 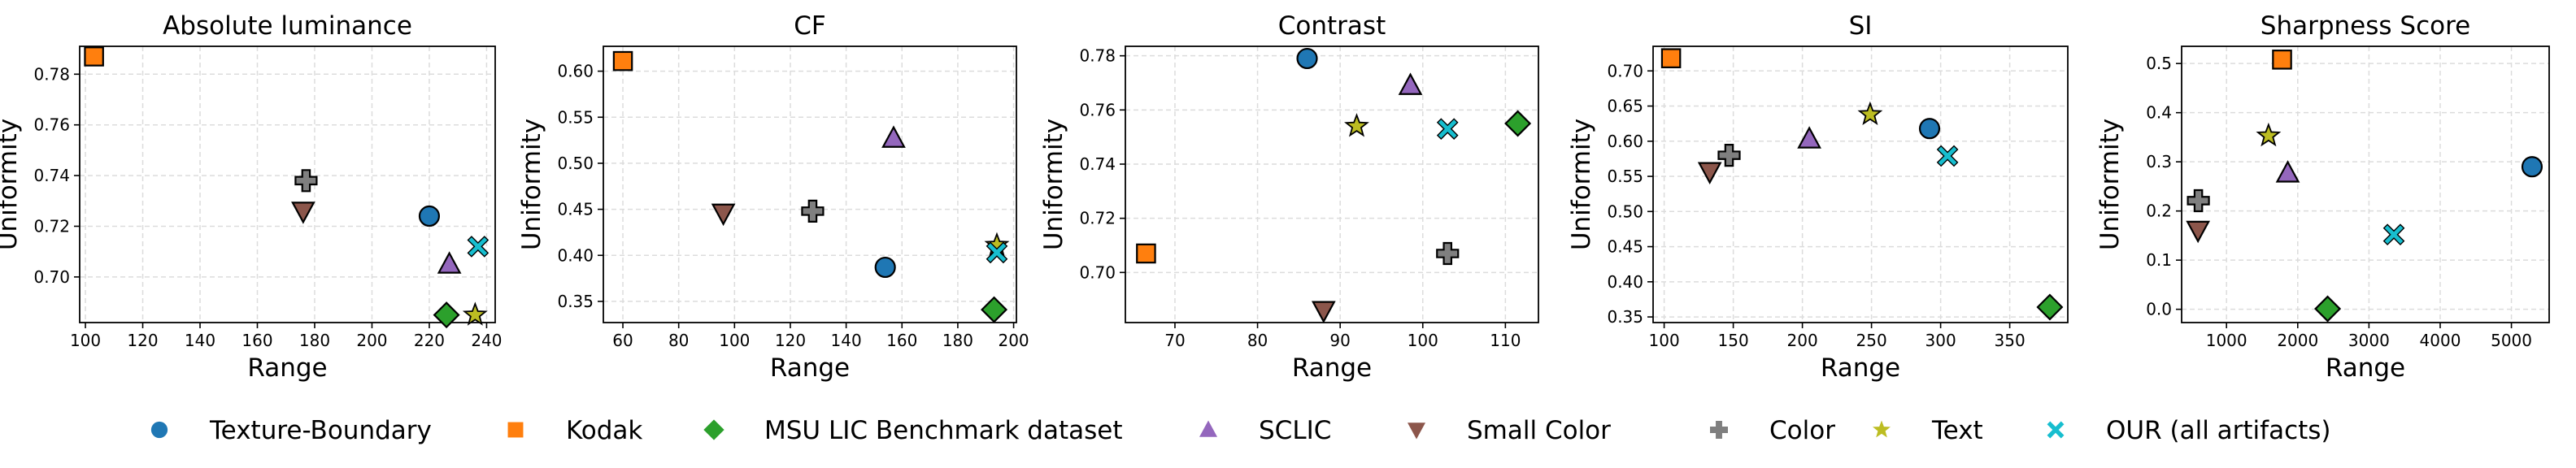 I want to click on legend-label: SCLIC, so click(x=1295, y=431).